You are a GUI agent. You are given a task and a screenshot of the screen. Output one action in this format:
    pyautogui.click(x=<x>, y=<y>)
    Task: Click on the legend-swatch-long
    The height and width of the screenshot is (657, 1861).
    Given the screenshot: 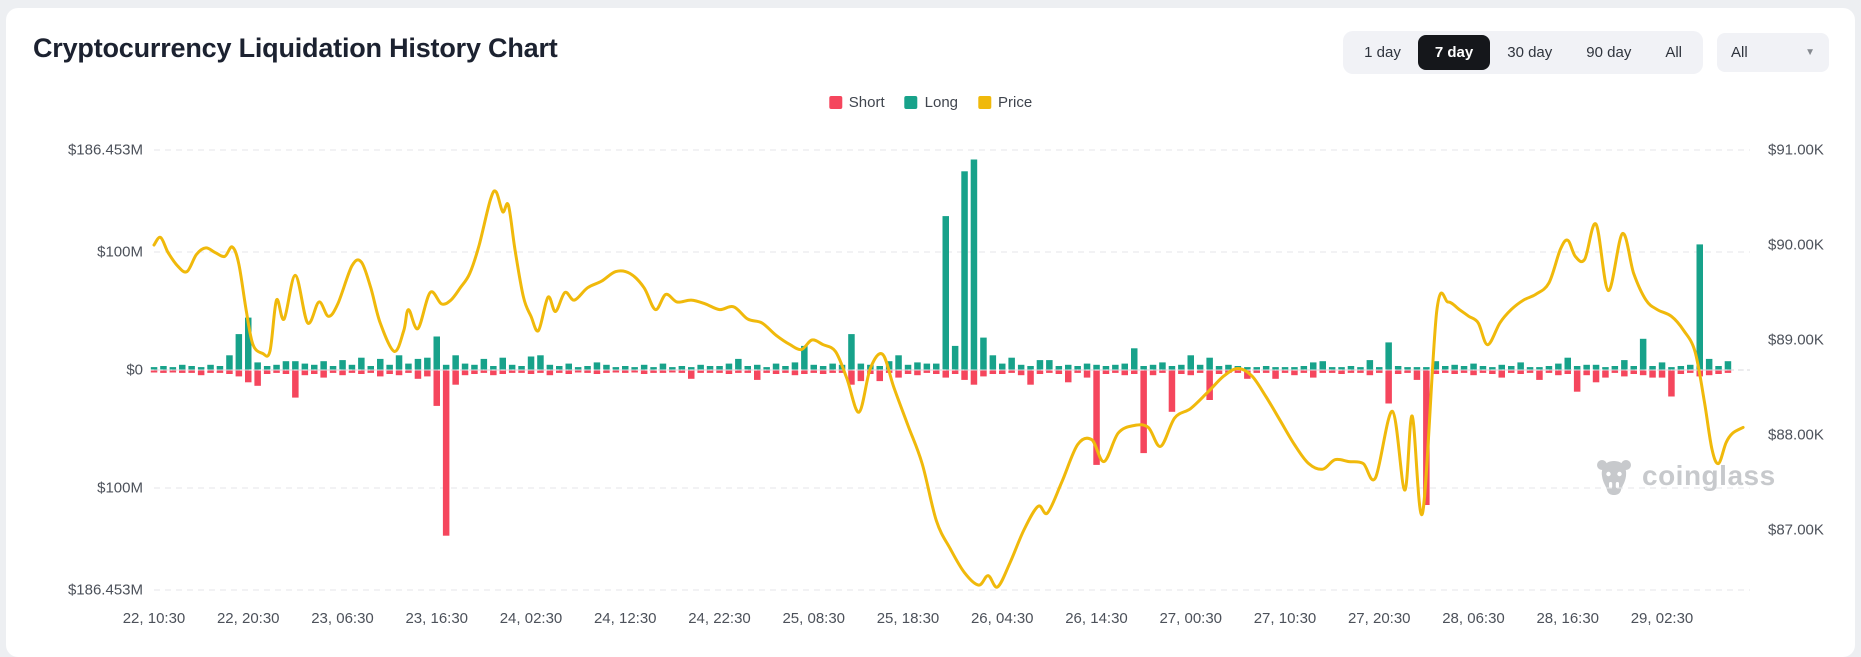 What is the action you would take?
    pyautogui.click(x=911, y=102)
    